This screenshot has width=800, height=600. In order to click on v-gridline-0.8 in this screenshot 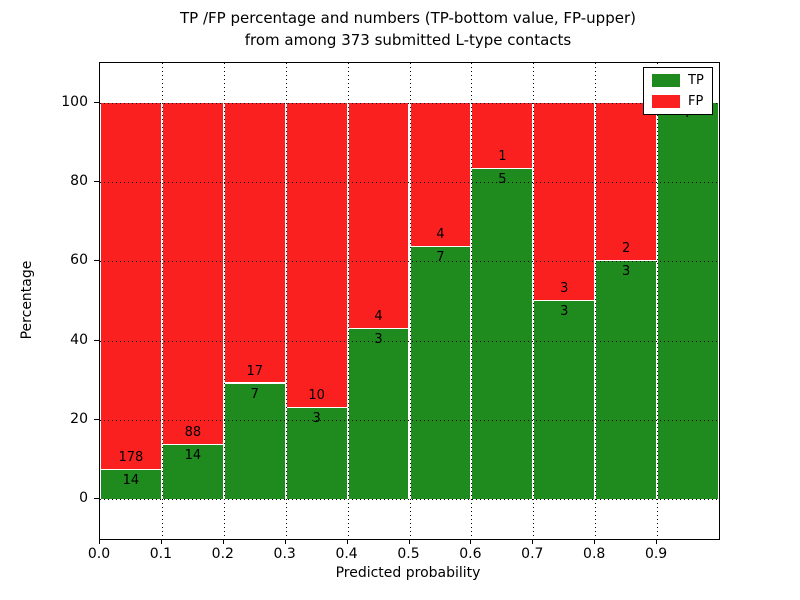, I will do `click(596, 301)`.